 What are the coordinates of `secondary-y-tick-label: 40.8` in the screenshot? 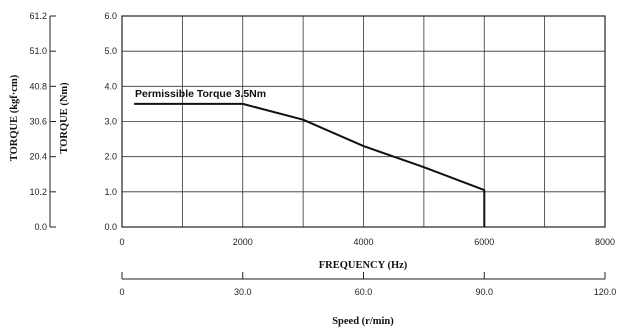 It's located at (38, 86).